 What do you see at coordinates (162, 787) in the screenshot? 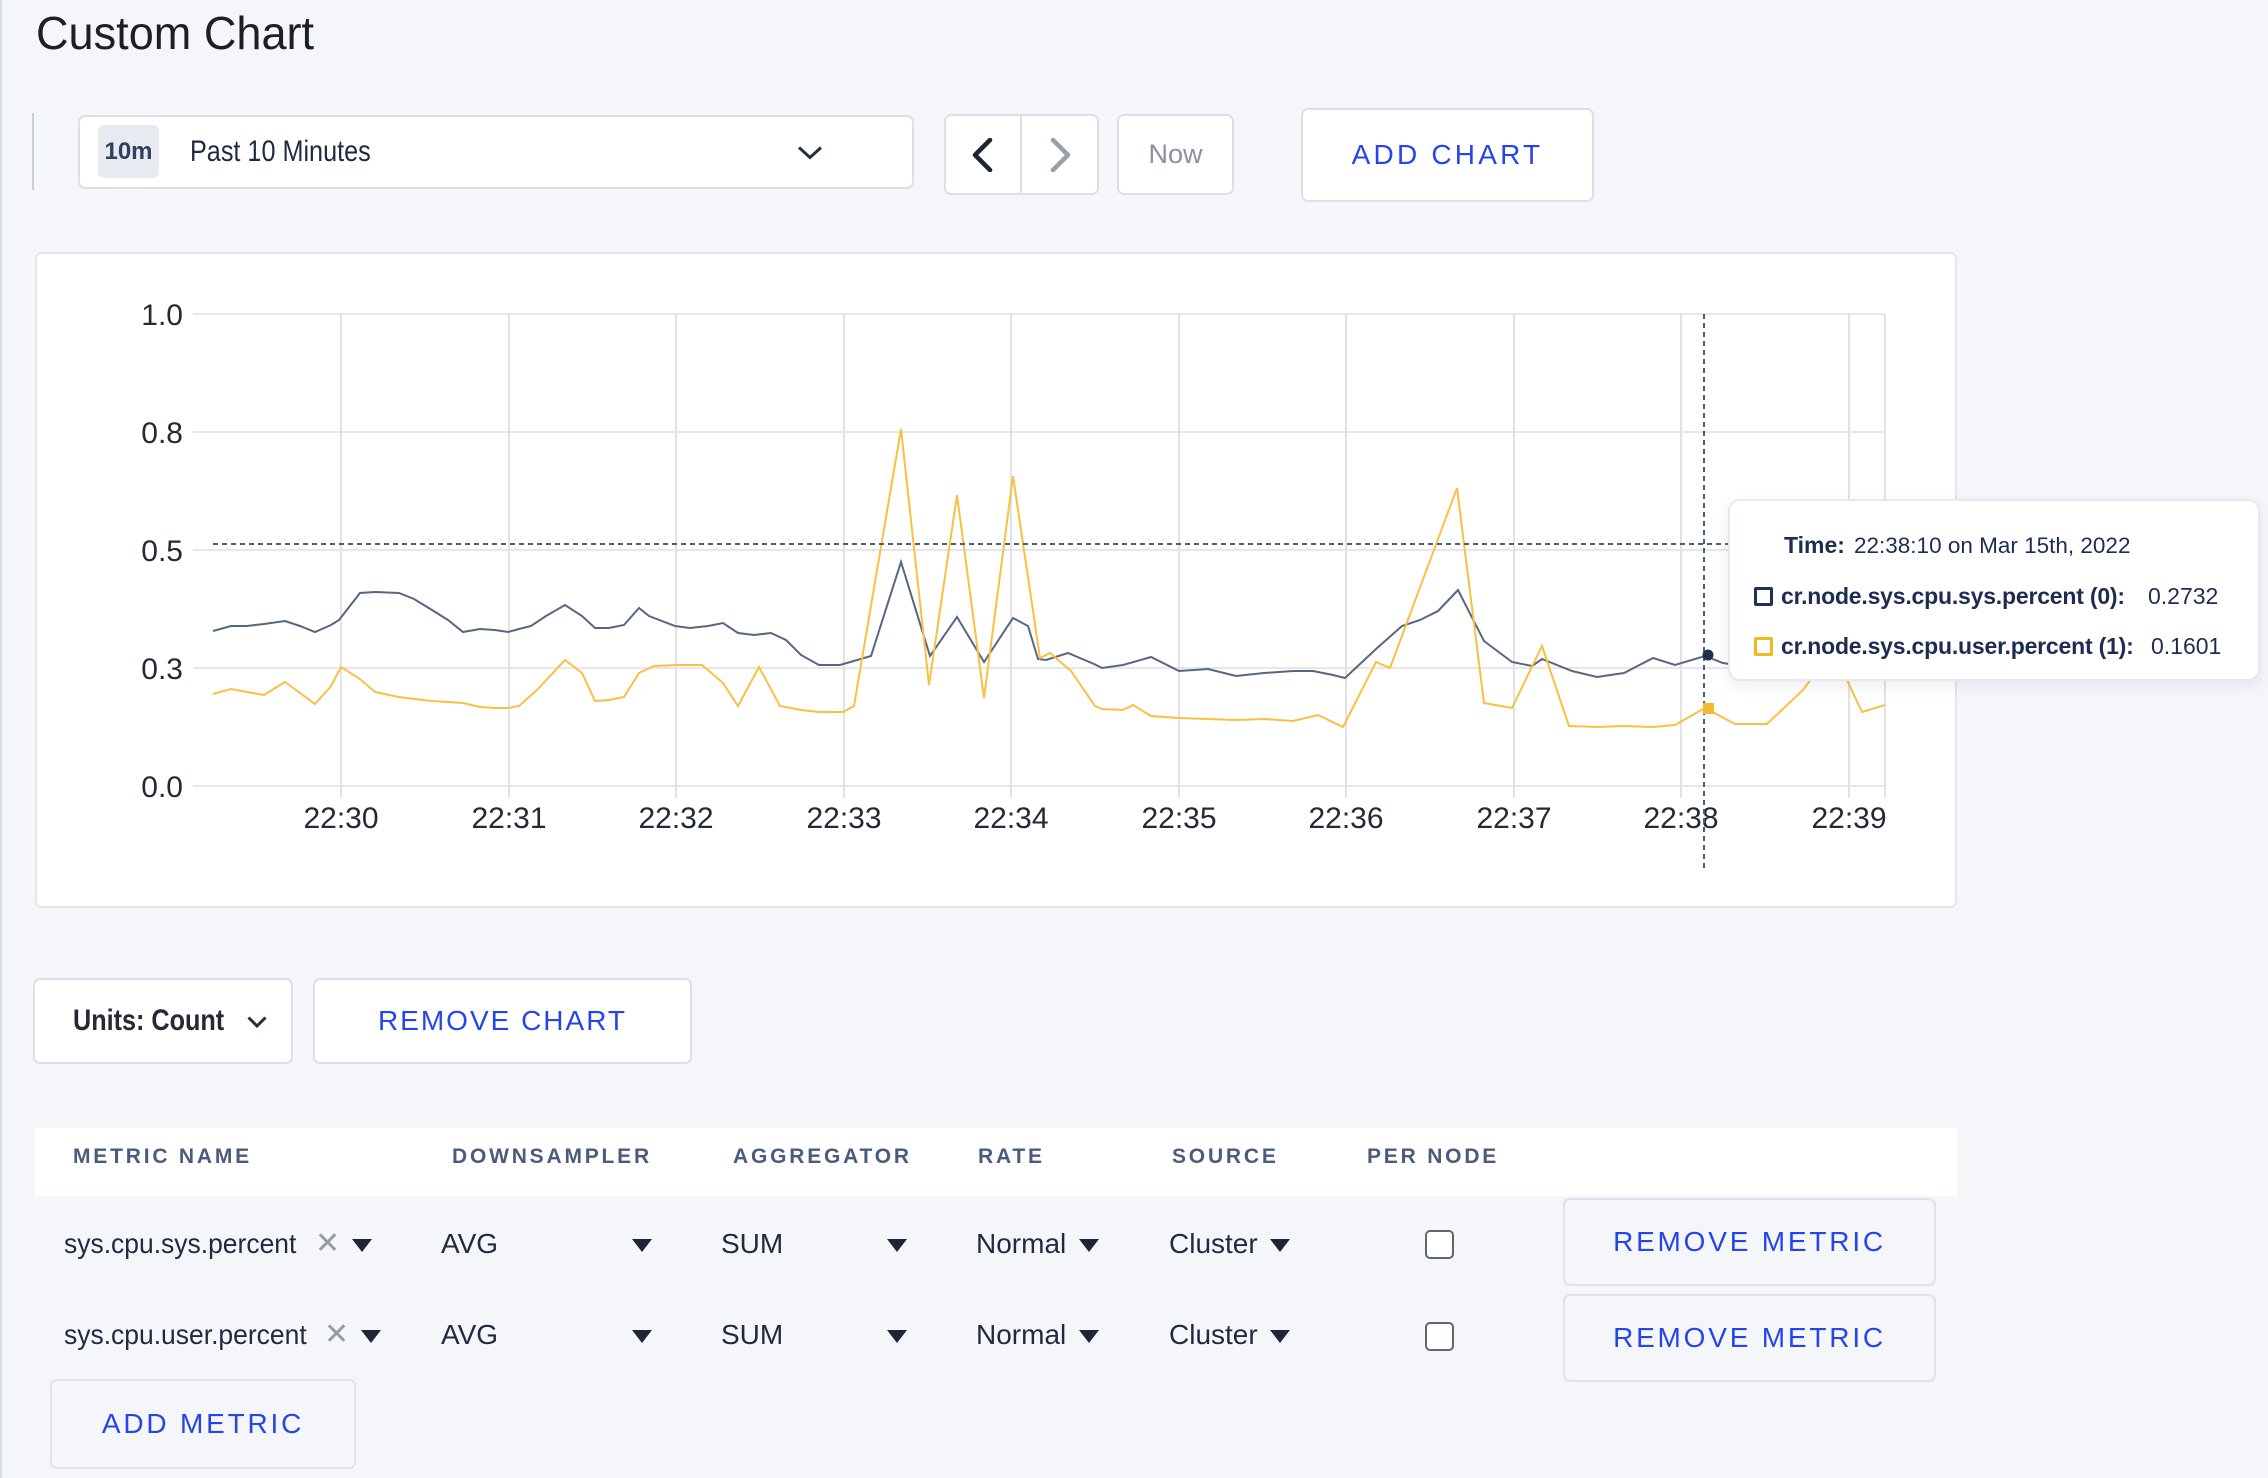
I see `svg-text: 0.0` at bounding box center [162, 787].